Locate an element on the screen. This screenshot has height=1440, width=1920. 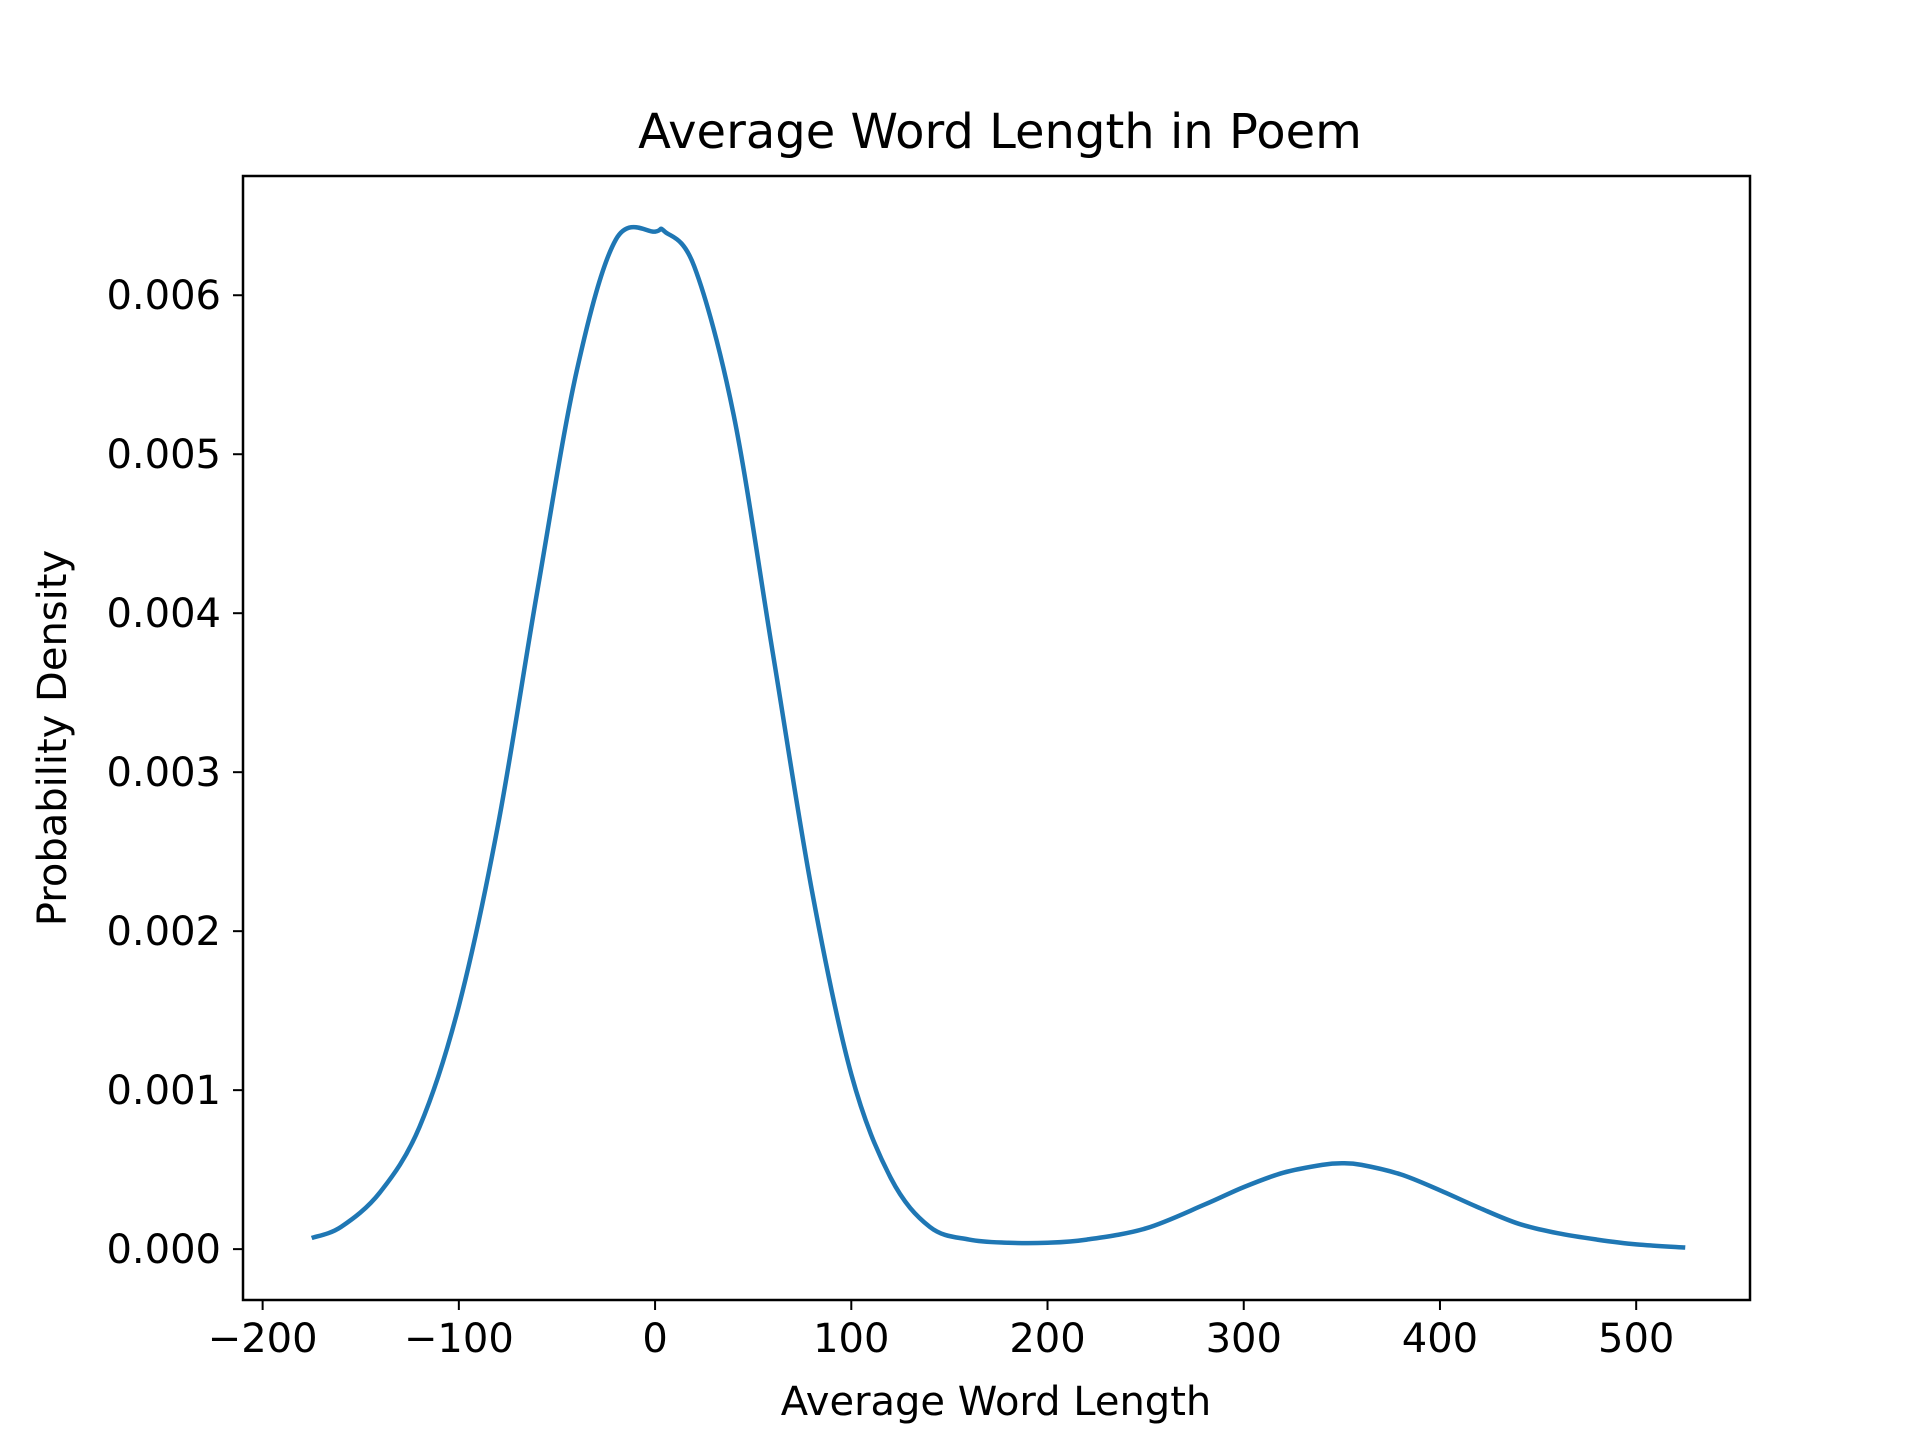
y-tick-label: 0.005 is located at coordinates (163, 455).